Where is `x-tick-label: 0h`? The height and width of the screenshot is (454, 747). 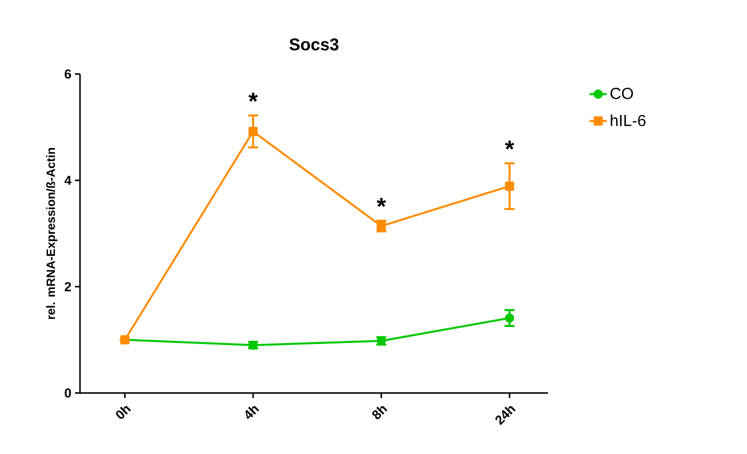
x-tick-label: 0h is located at coordinates (123, 412).